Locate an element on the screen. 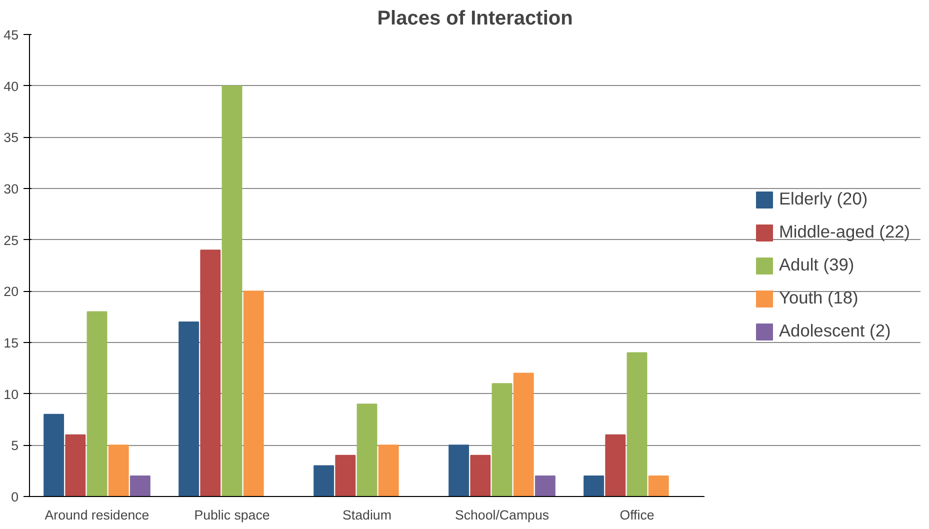 This screenshot has height=529, width=929. y-tick-label: 0 is located at coordinates (15, 497).